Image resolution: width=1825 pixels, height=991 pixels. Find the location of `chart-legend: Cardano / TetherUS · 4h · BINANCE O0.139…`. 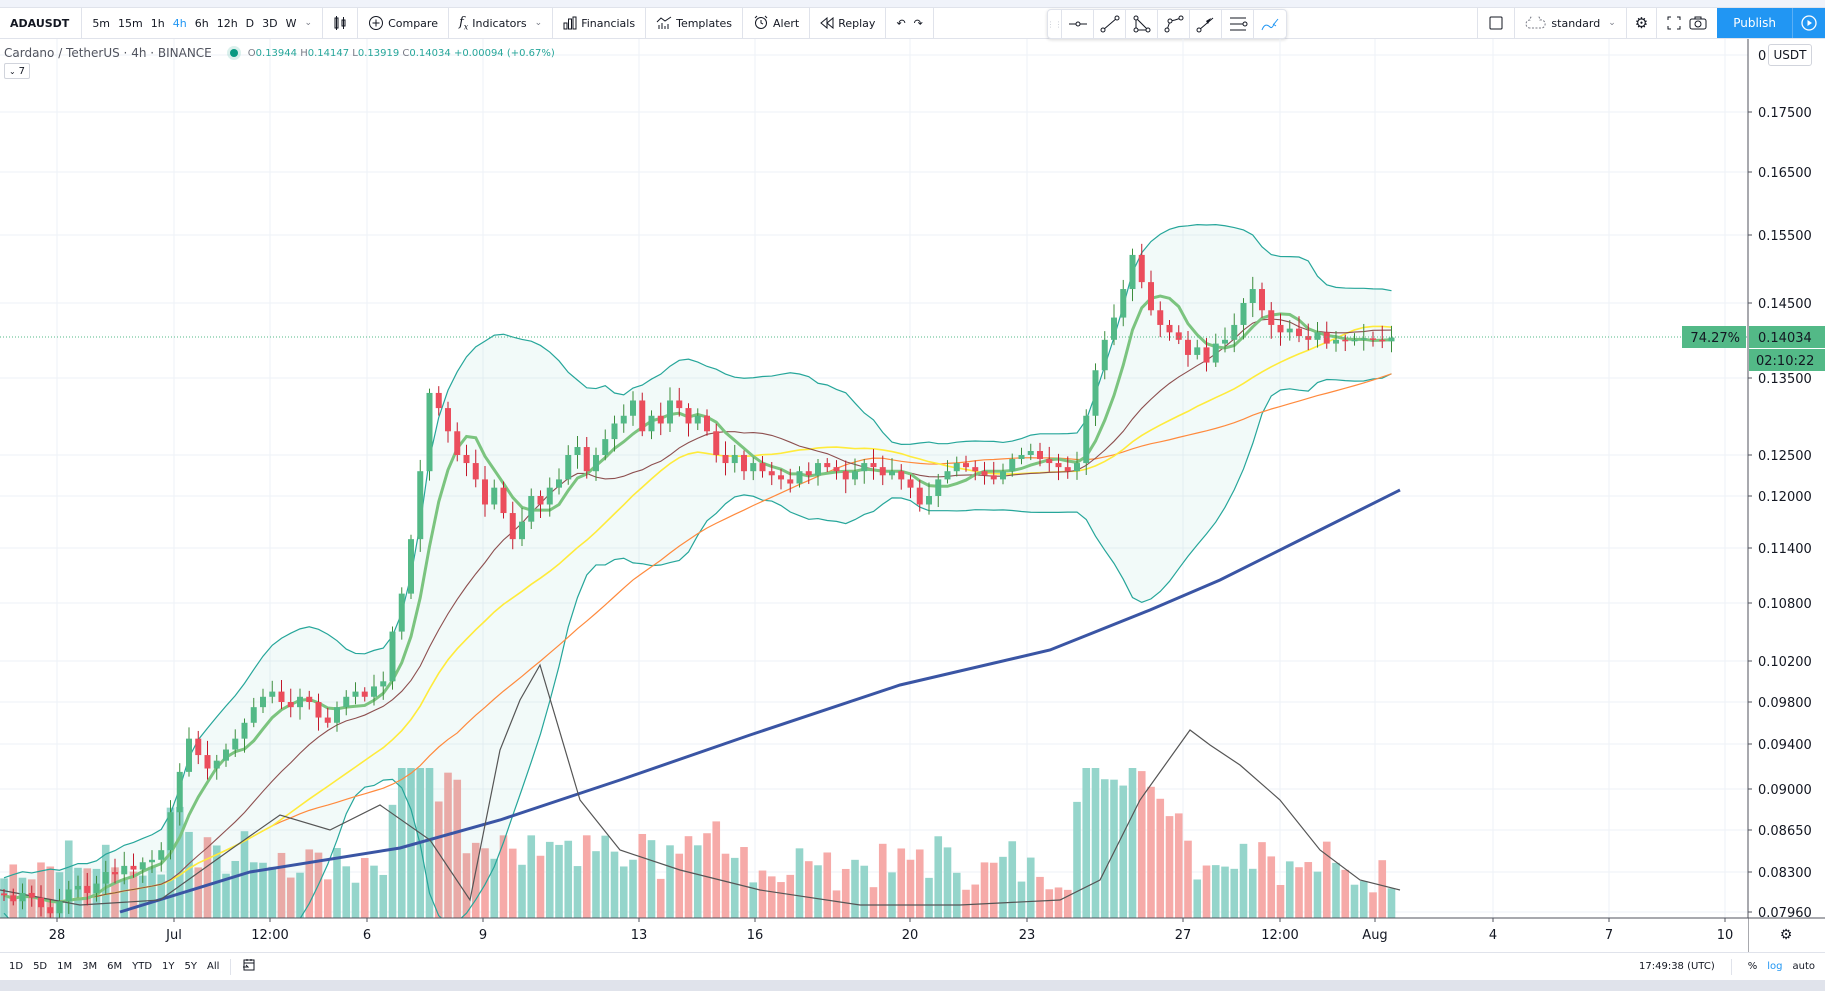

chart-legend: Cardano / TetherUS · 4h · BINANCE O0.139… is located at coordinates (279, 53).